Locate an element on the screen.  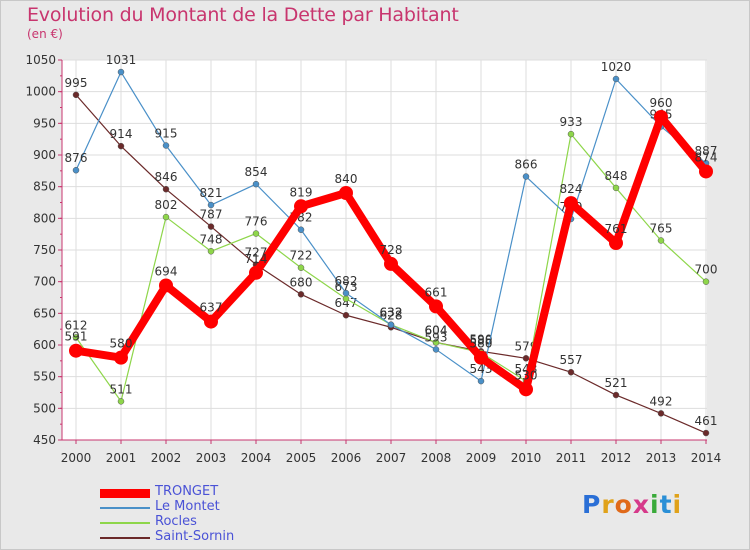
data-label: 722 is located at coordinates (301, 256).